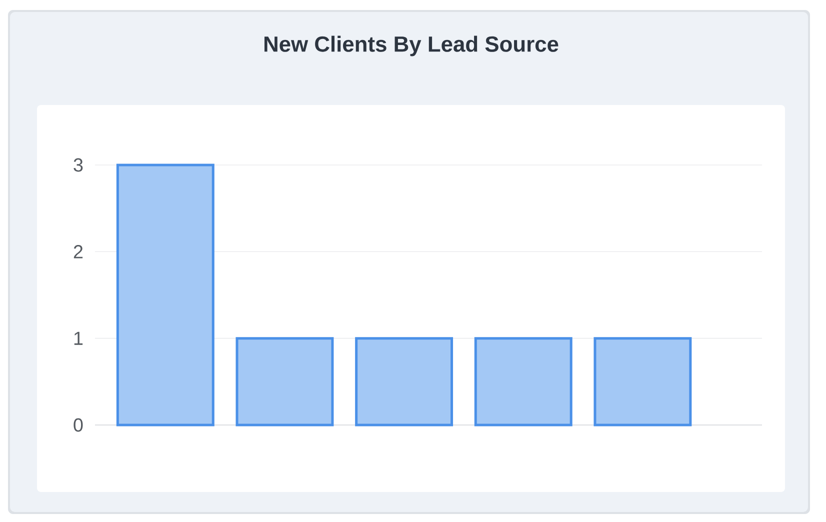 This screenshot has width=826, height=522. What do you see at coordinates (78, 165) in the screenshot?
I see `y-tick-label: 3` at bounding box center [78, 165].